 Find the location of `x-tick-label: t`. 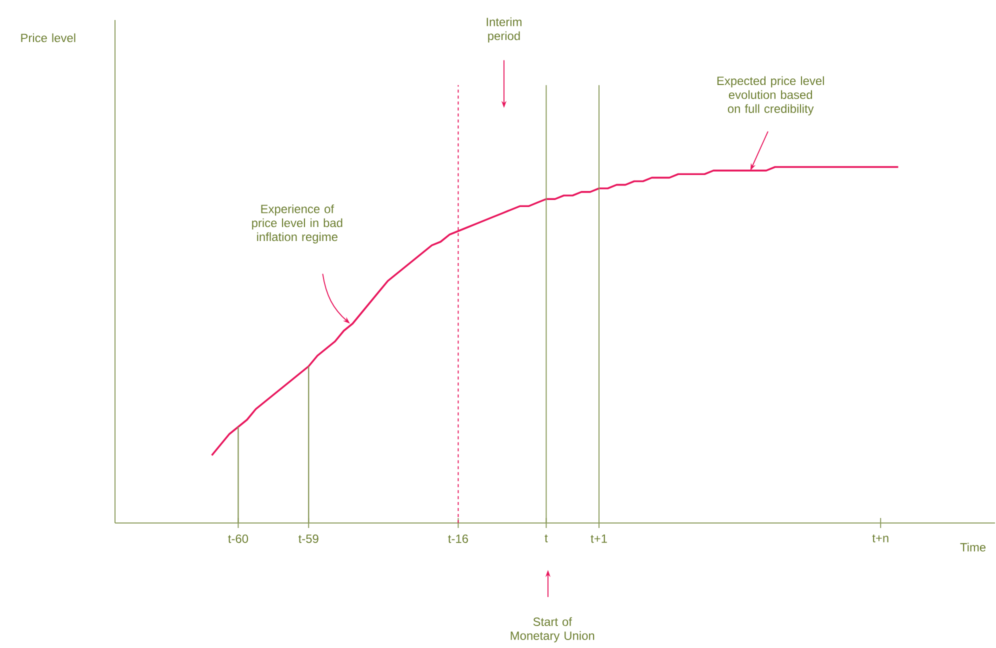

x-tick-label: t is located at coordinates (546, 538).